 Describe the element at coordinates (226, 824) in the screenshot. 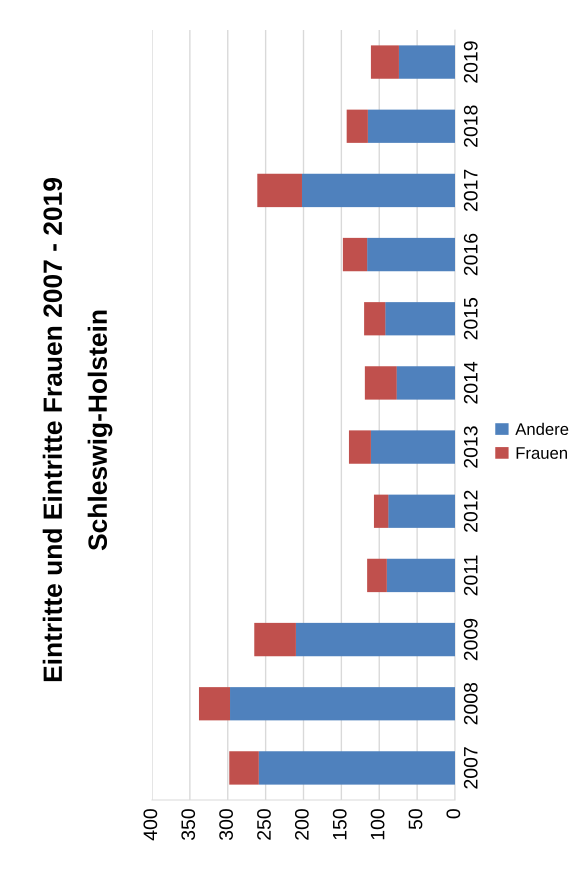

I see `x-tick-label: 300` at that location.